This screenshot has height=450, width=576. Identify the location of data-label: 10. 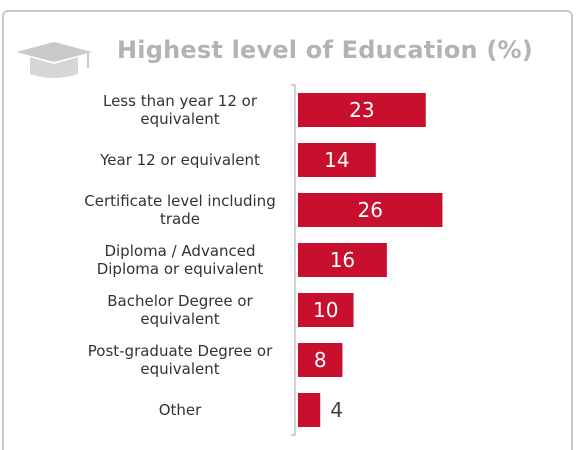
(325, 310).